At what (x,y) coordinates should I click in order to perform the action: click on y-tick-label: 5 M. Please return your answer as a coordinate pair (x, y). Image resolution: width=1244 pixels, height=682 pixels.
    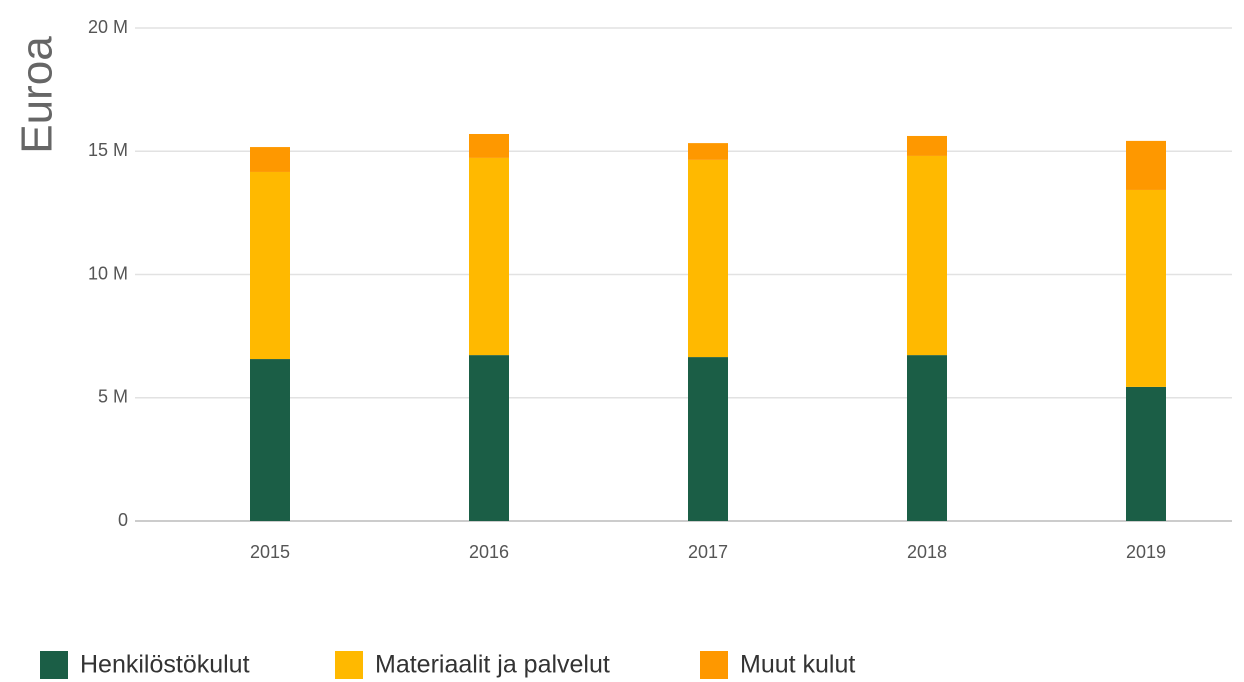
    Looking at the image, I should click on (113, 397).